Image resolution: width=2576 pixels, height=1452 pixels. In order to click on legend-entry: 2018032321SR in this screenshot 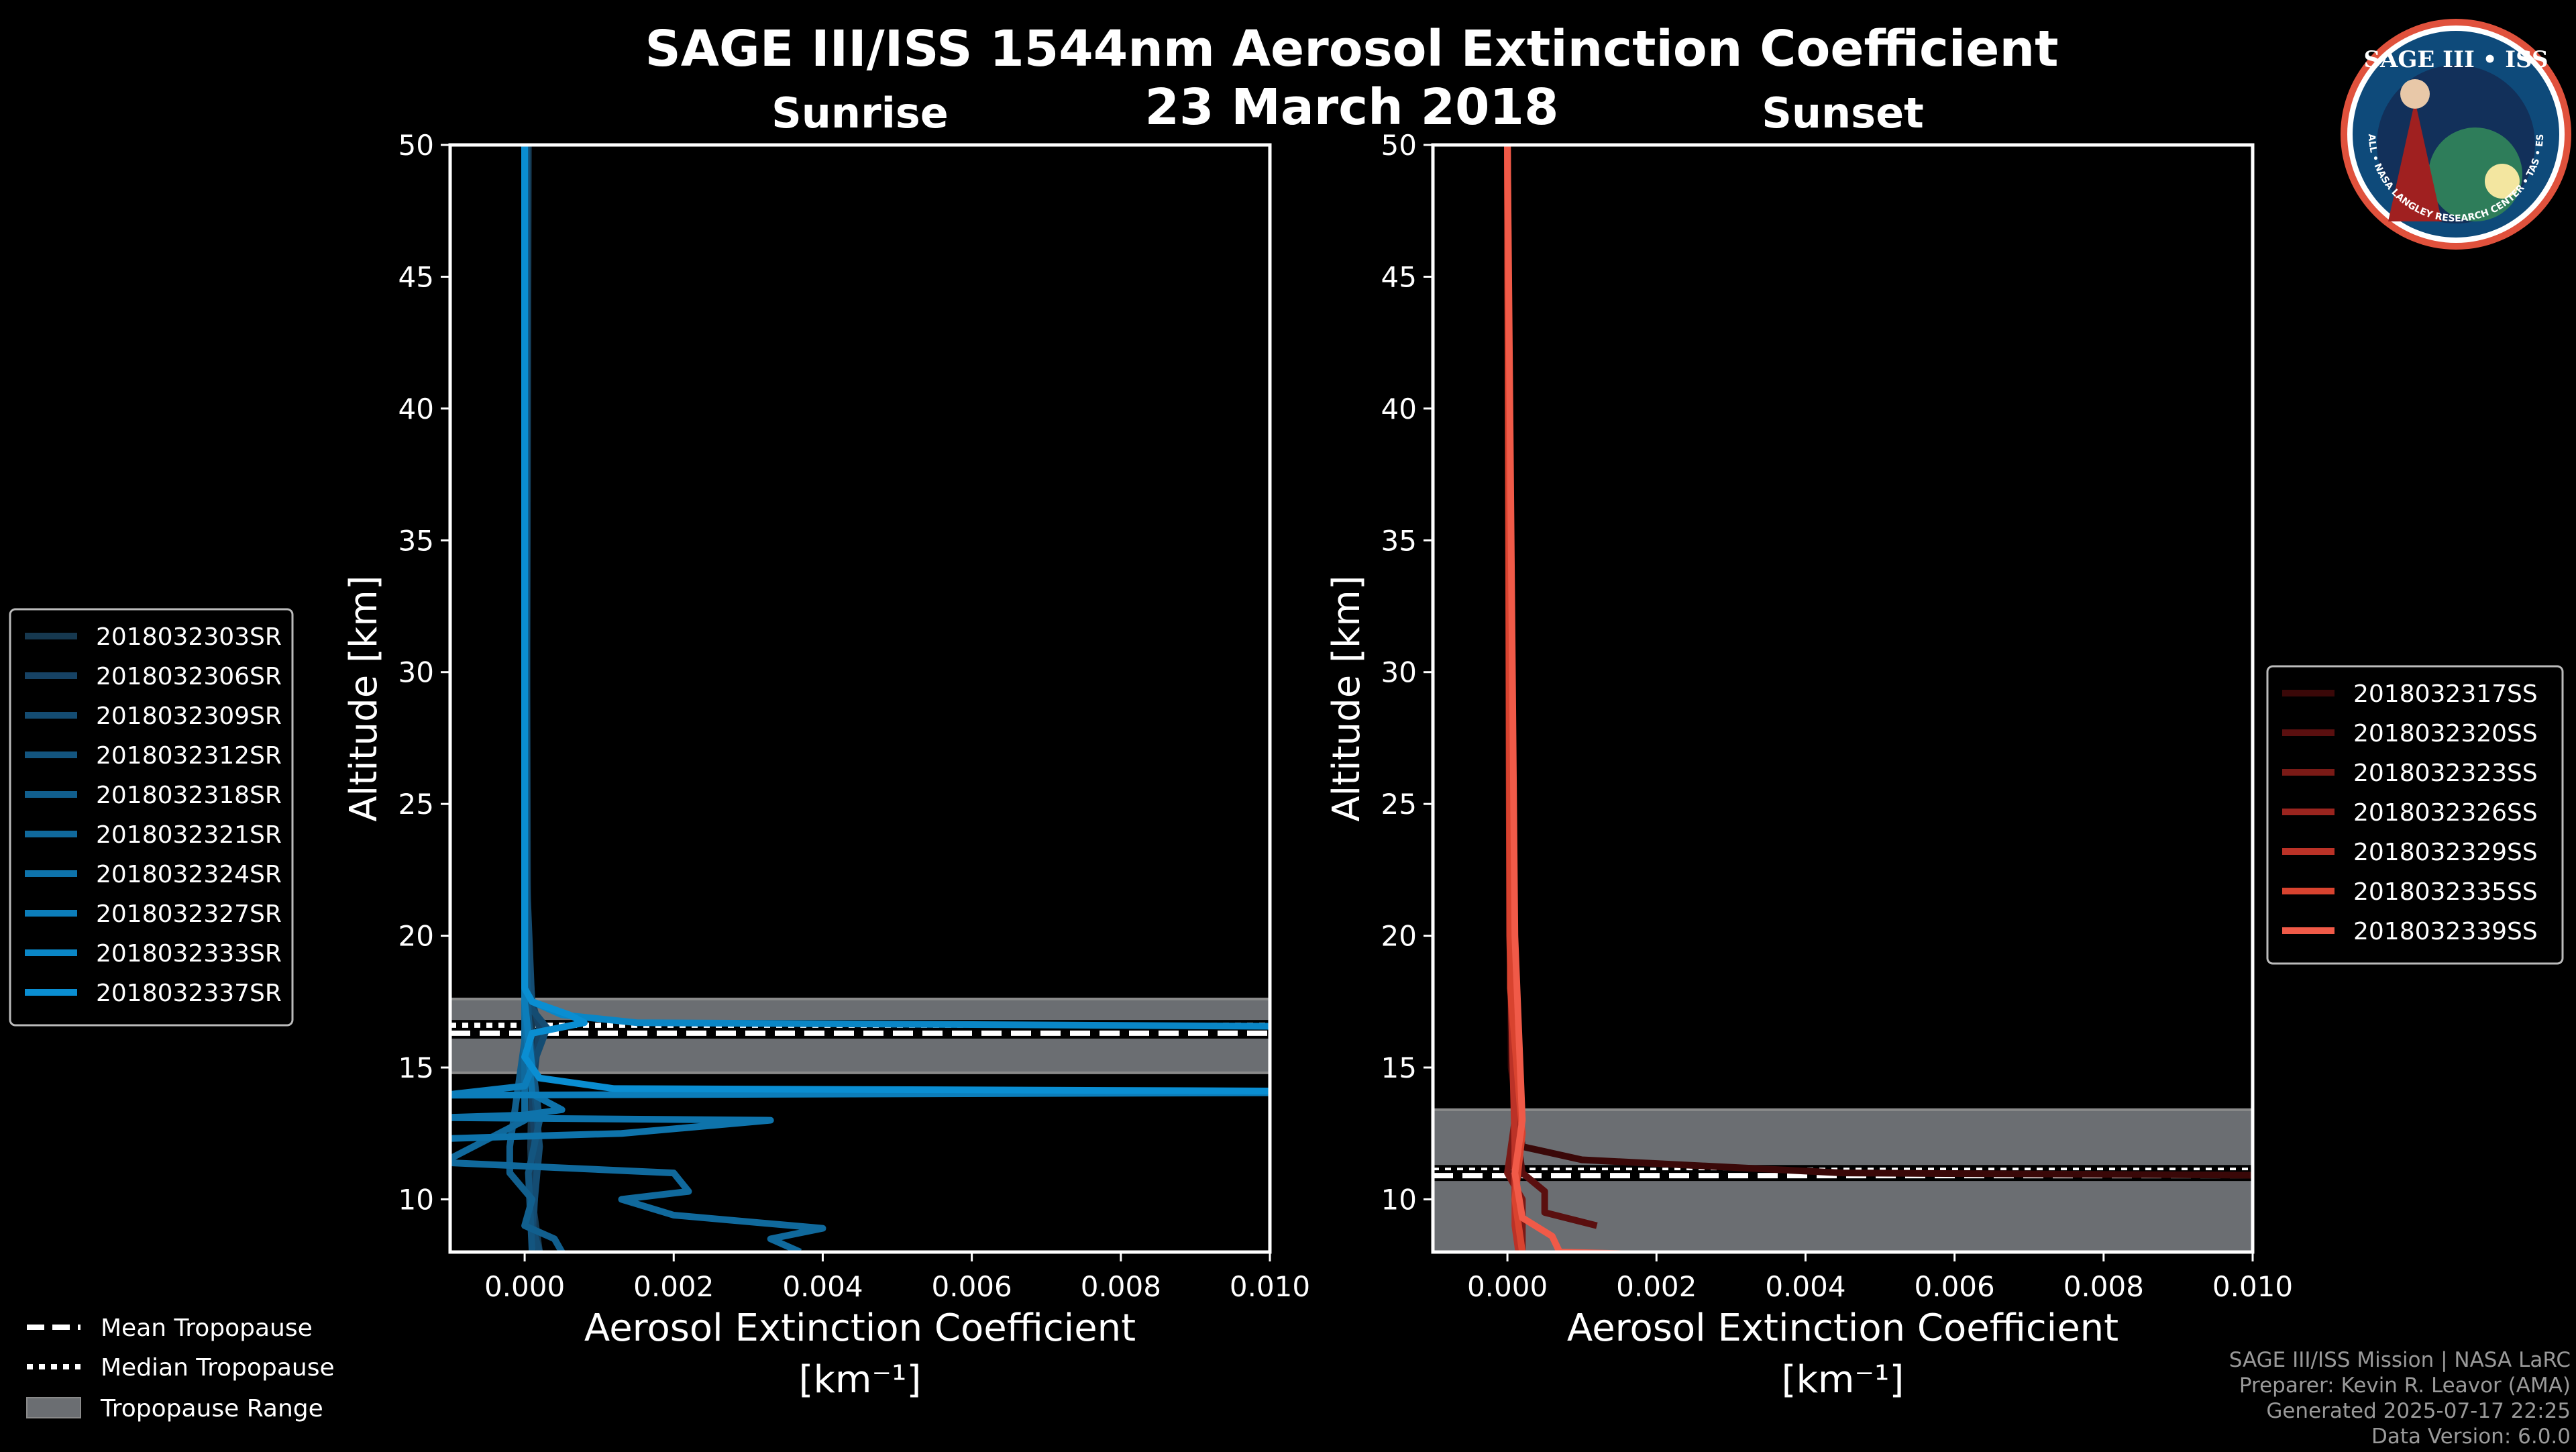, I will do `click(189, 835)`.